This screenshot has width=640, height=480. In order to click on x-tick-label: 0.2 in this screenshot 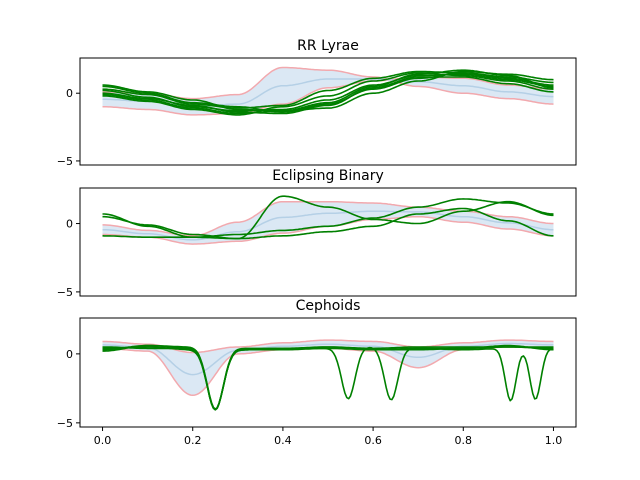, I will do `click(193, 440)`.